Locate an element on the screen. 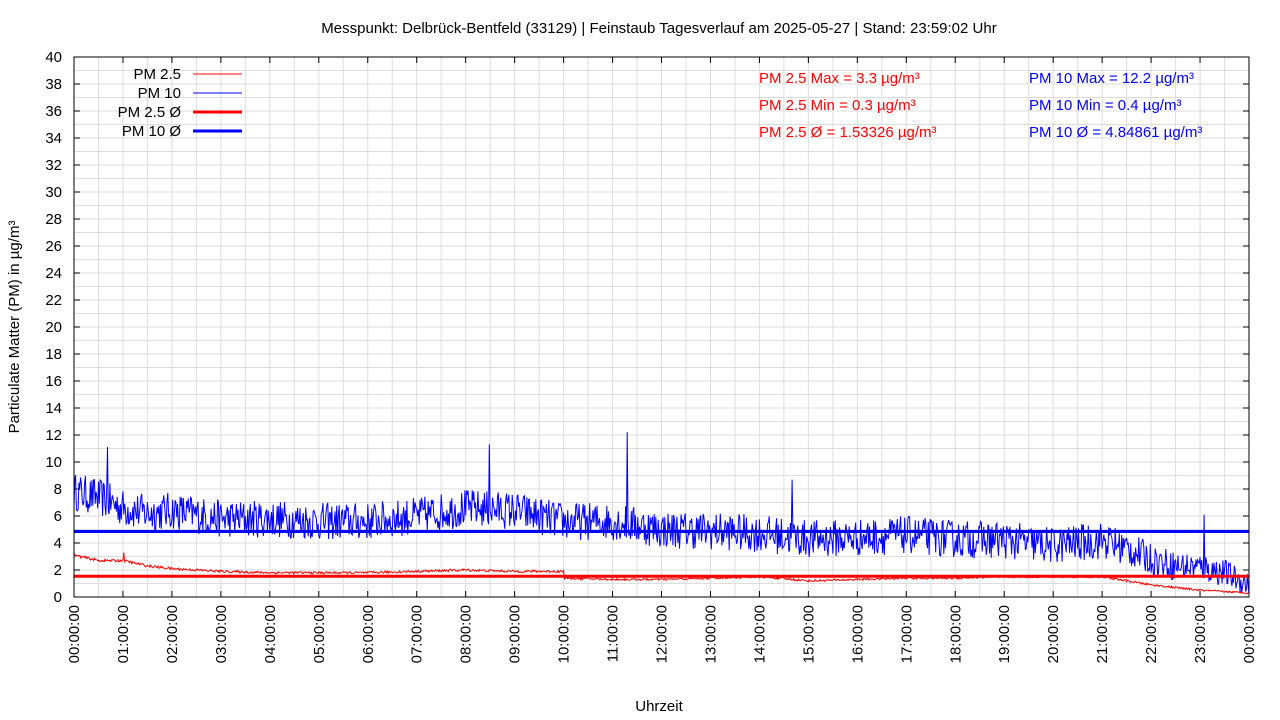 The image size is (1280, 720). y-tick-label: 6 is located at coordinates (58, 516).